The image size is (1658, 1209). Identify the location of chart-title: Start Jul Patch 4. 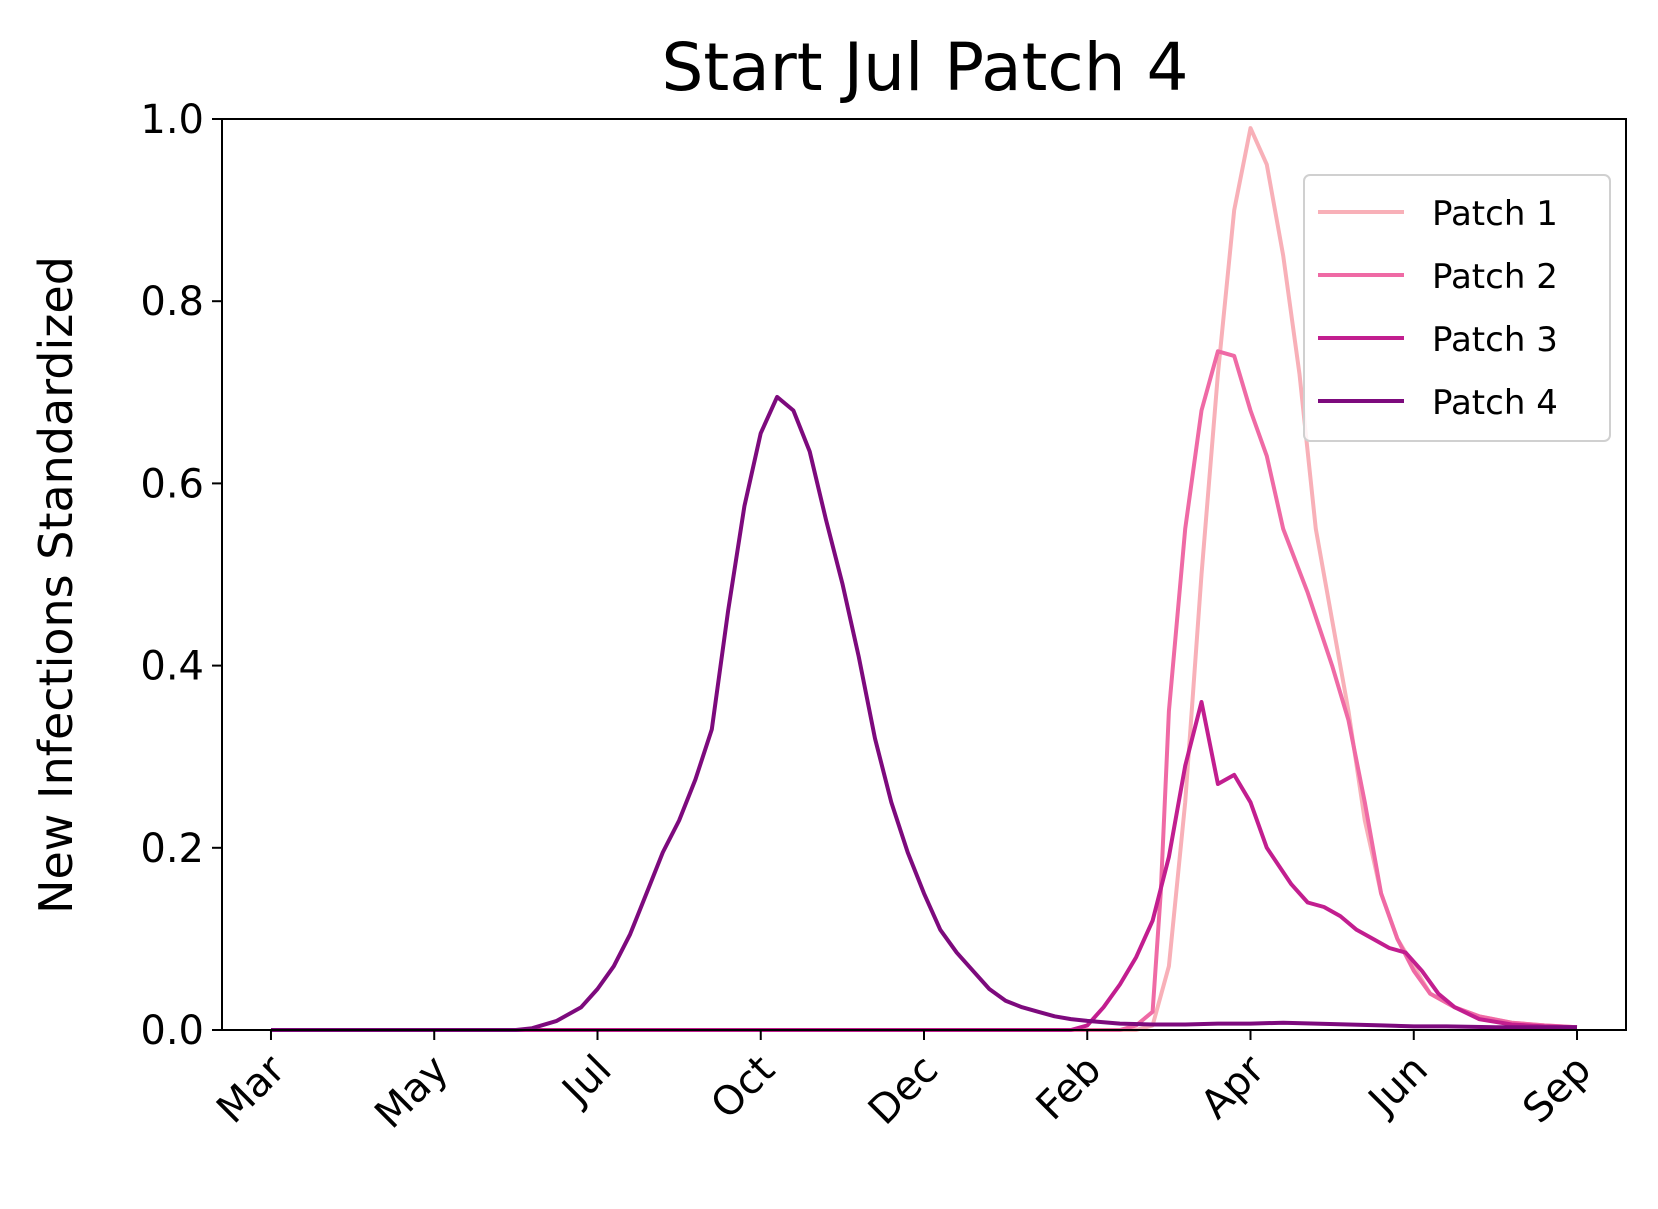
(924, 67).